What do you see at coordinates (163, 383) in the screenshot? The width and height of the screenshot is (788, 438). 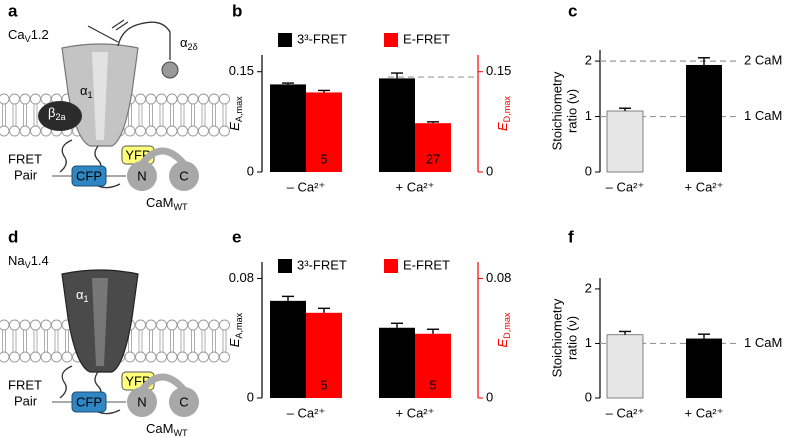 I see `cam-linker` at bounding box center [163, 383].